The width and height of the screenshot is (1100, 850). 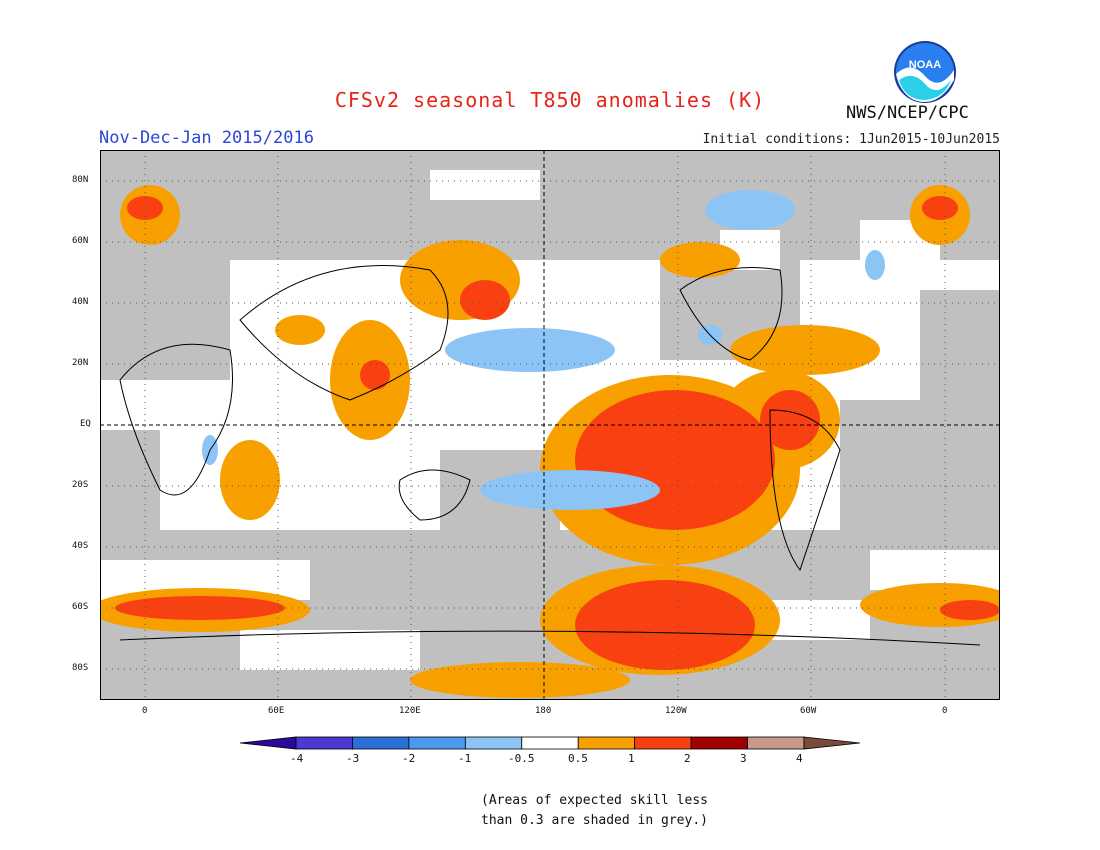 What do you see at coordinates (594, 800) in the screenshot?
I see `skill-note-line1: (Areas of expected skill less` at bounding box center [594, 800].